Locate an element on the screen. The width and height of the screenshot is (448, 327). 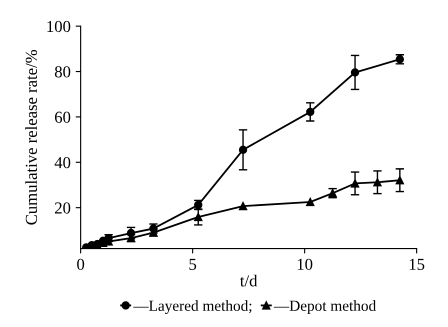
y-tick-label: 40 is located at coordinates (62, 162).